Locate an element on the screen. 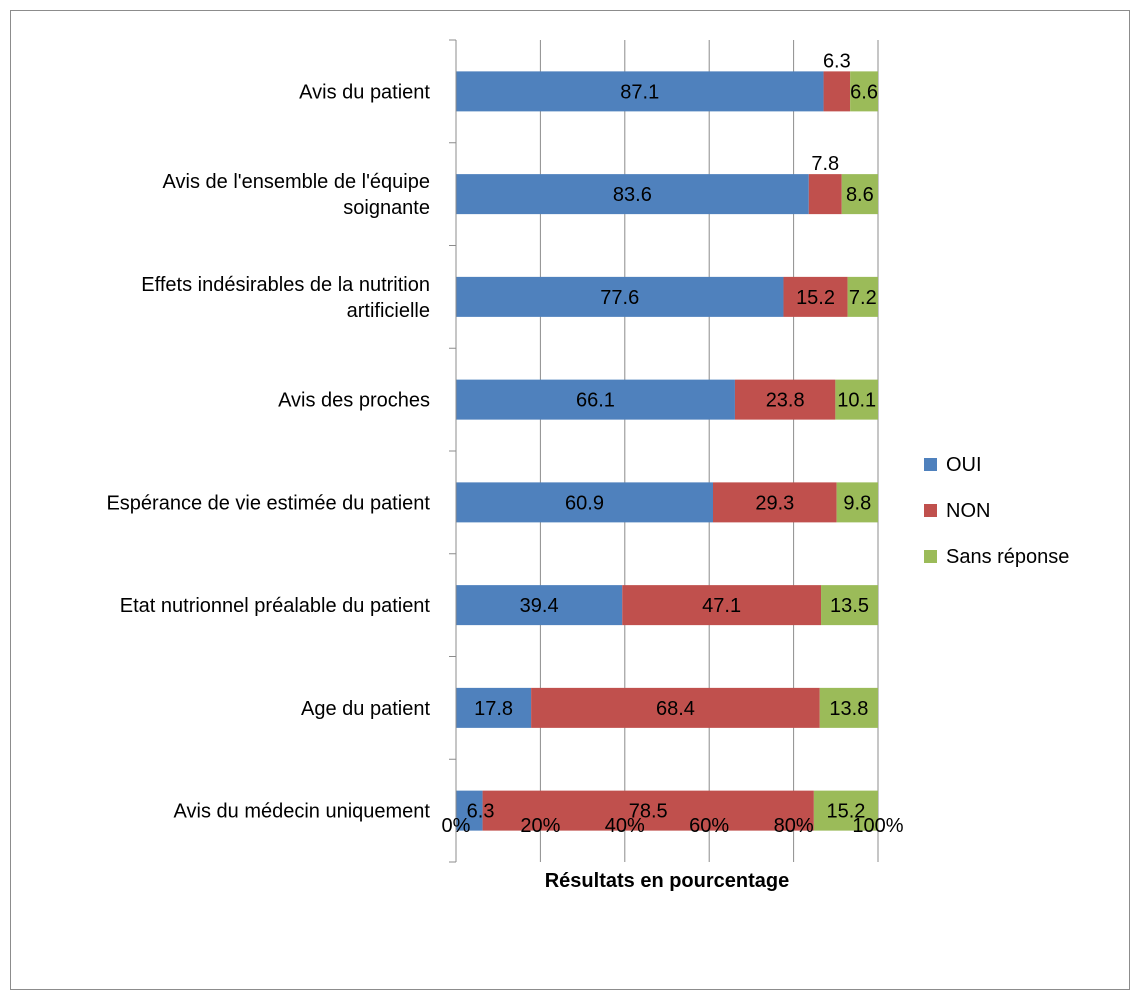 Image resolution: width=1139 pixels, height=1000 pixels. x-tick-label: 100% is located at coordinates (877, 826).